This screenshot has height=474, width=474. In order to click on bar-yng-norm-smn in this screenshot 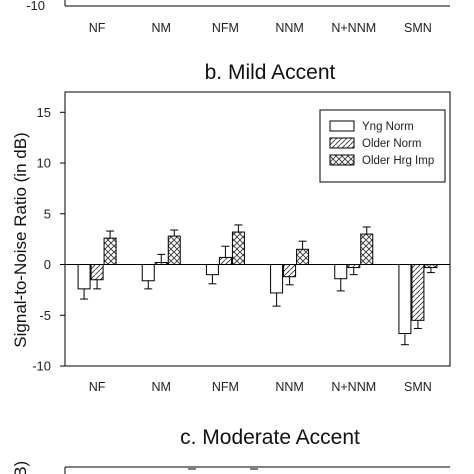, I will do `click(405, 299)`.